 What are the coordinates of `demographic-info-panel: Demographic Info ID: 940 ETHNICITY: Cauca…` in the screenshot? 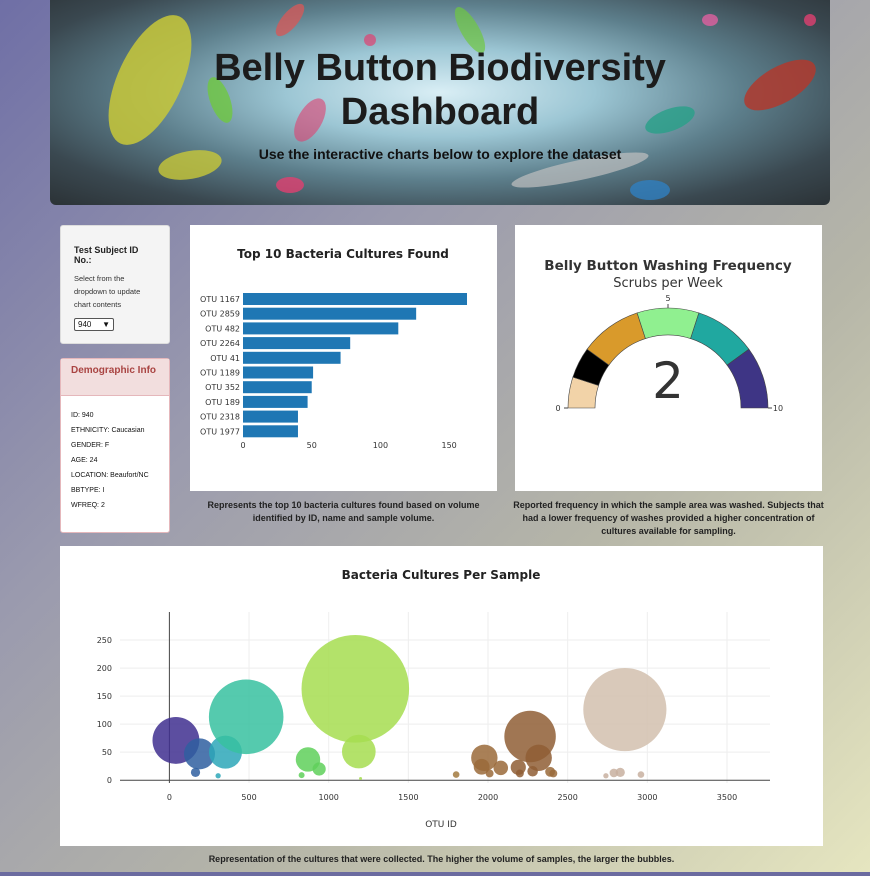 It's located at (115, 445).